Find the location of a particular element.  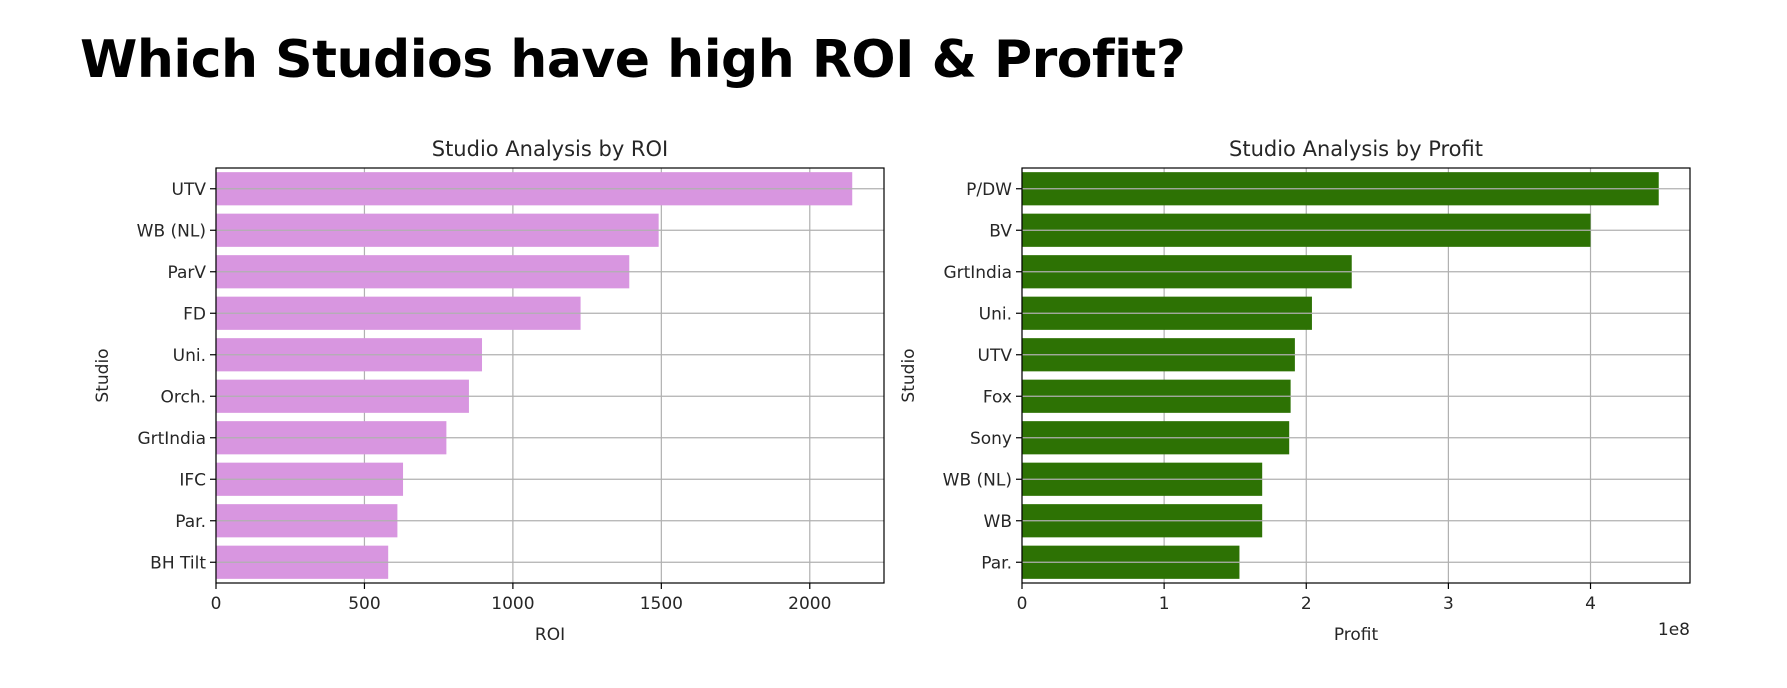

x-tick-label: 1000 is located at coordinates (512, 604).